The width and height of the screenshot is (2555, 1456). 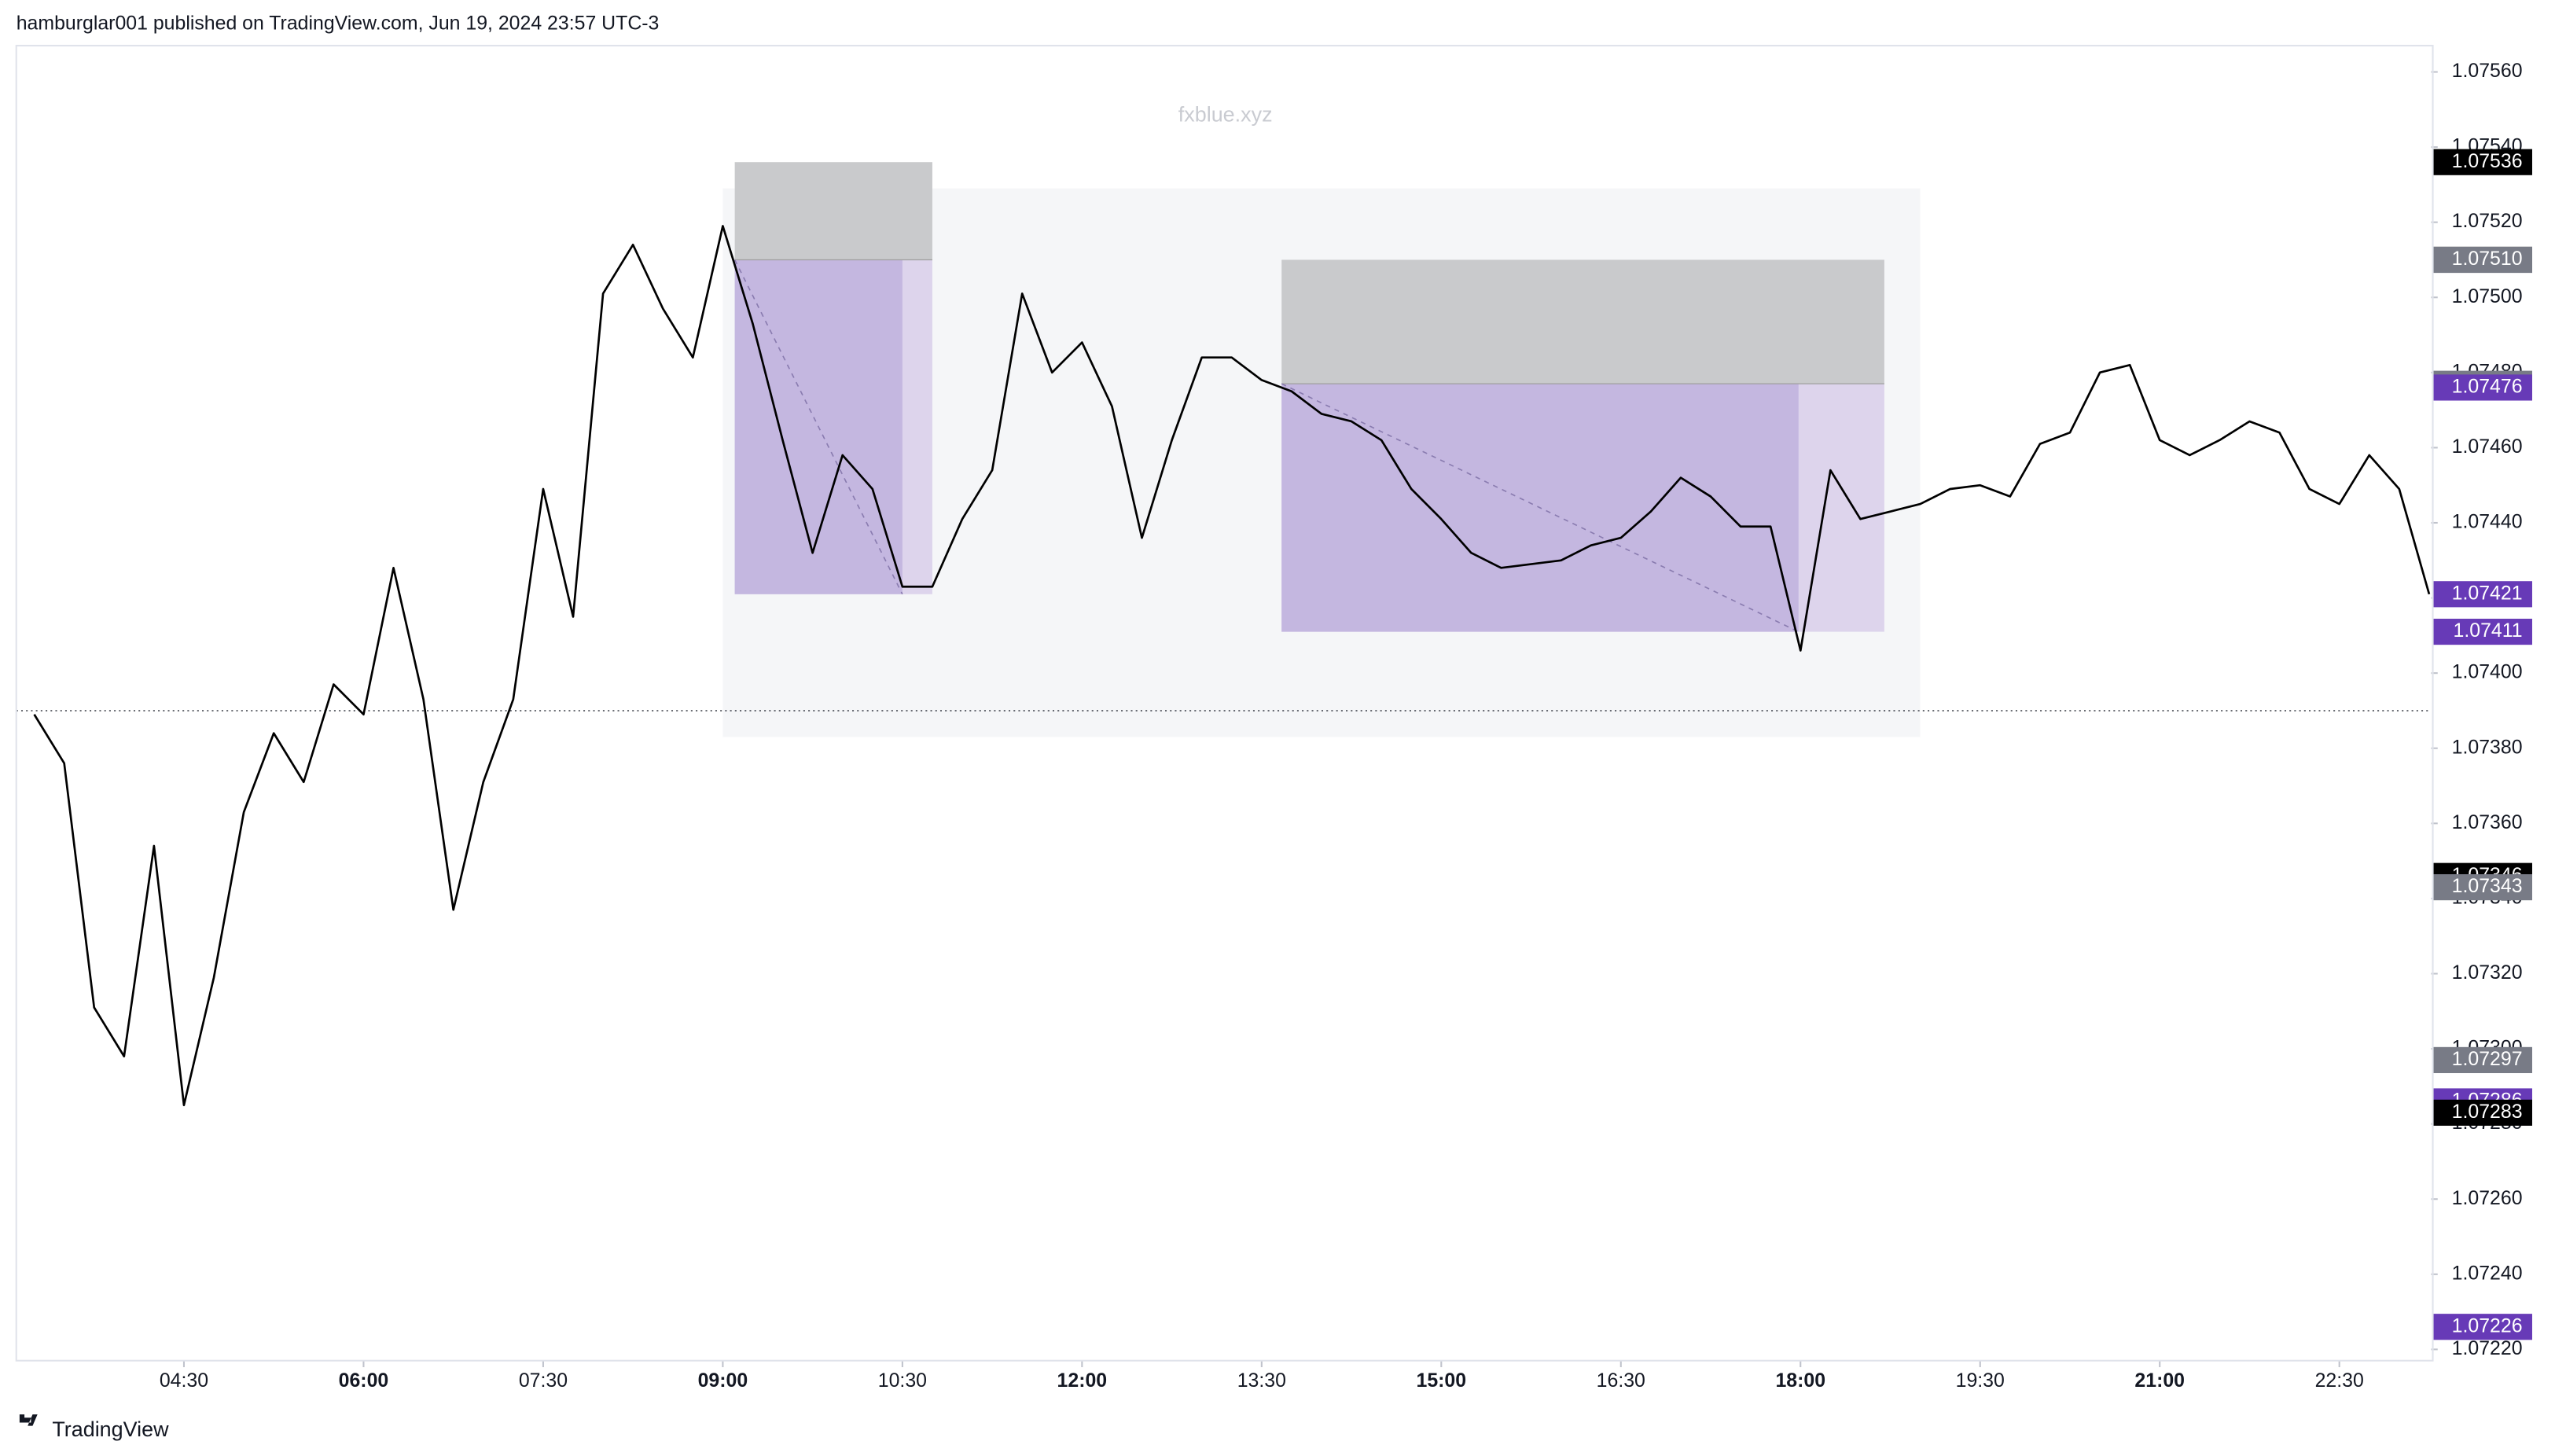 I want to click on y-tick-label: 1.07380, so click(x=2488, y=747).